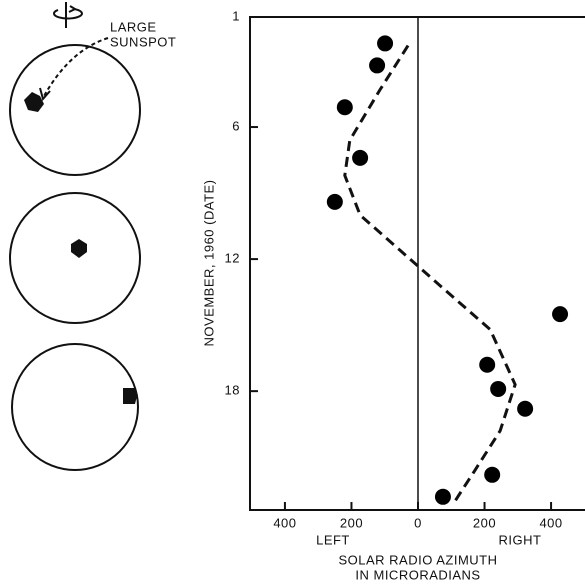  Describe the element at coordinates (133, 26) in the screenshot. I see `annotation: LARGE` at that location.